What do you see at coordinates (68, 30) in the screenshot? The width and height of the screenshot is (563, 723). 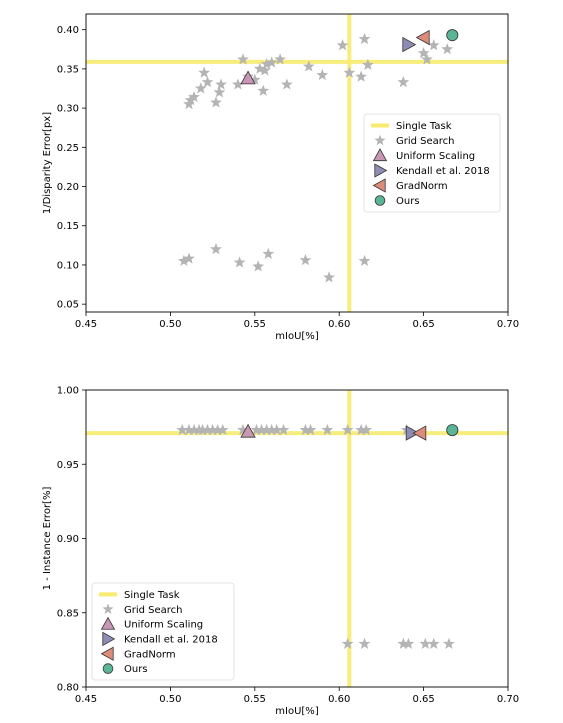 I see `y-tick-label: 0.40` at bounding box center [68, 30].